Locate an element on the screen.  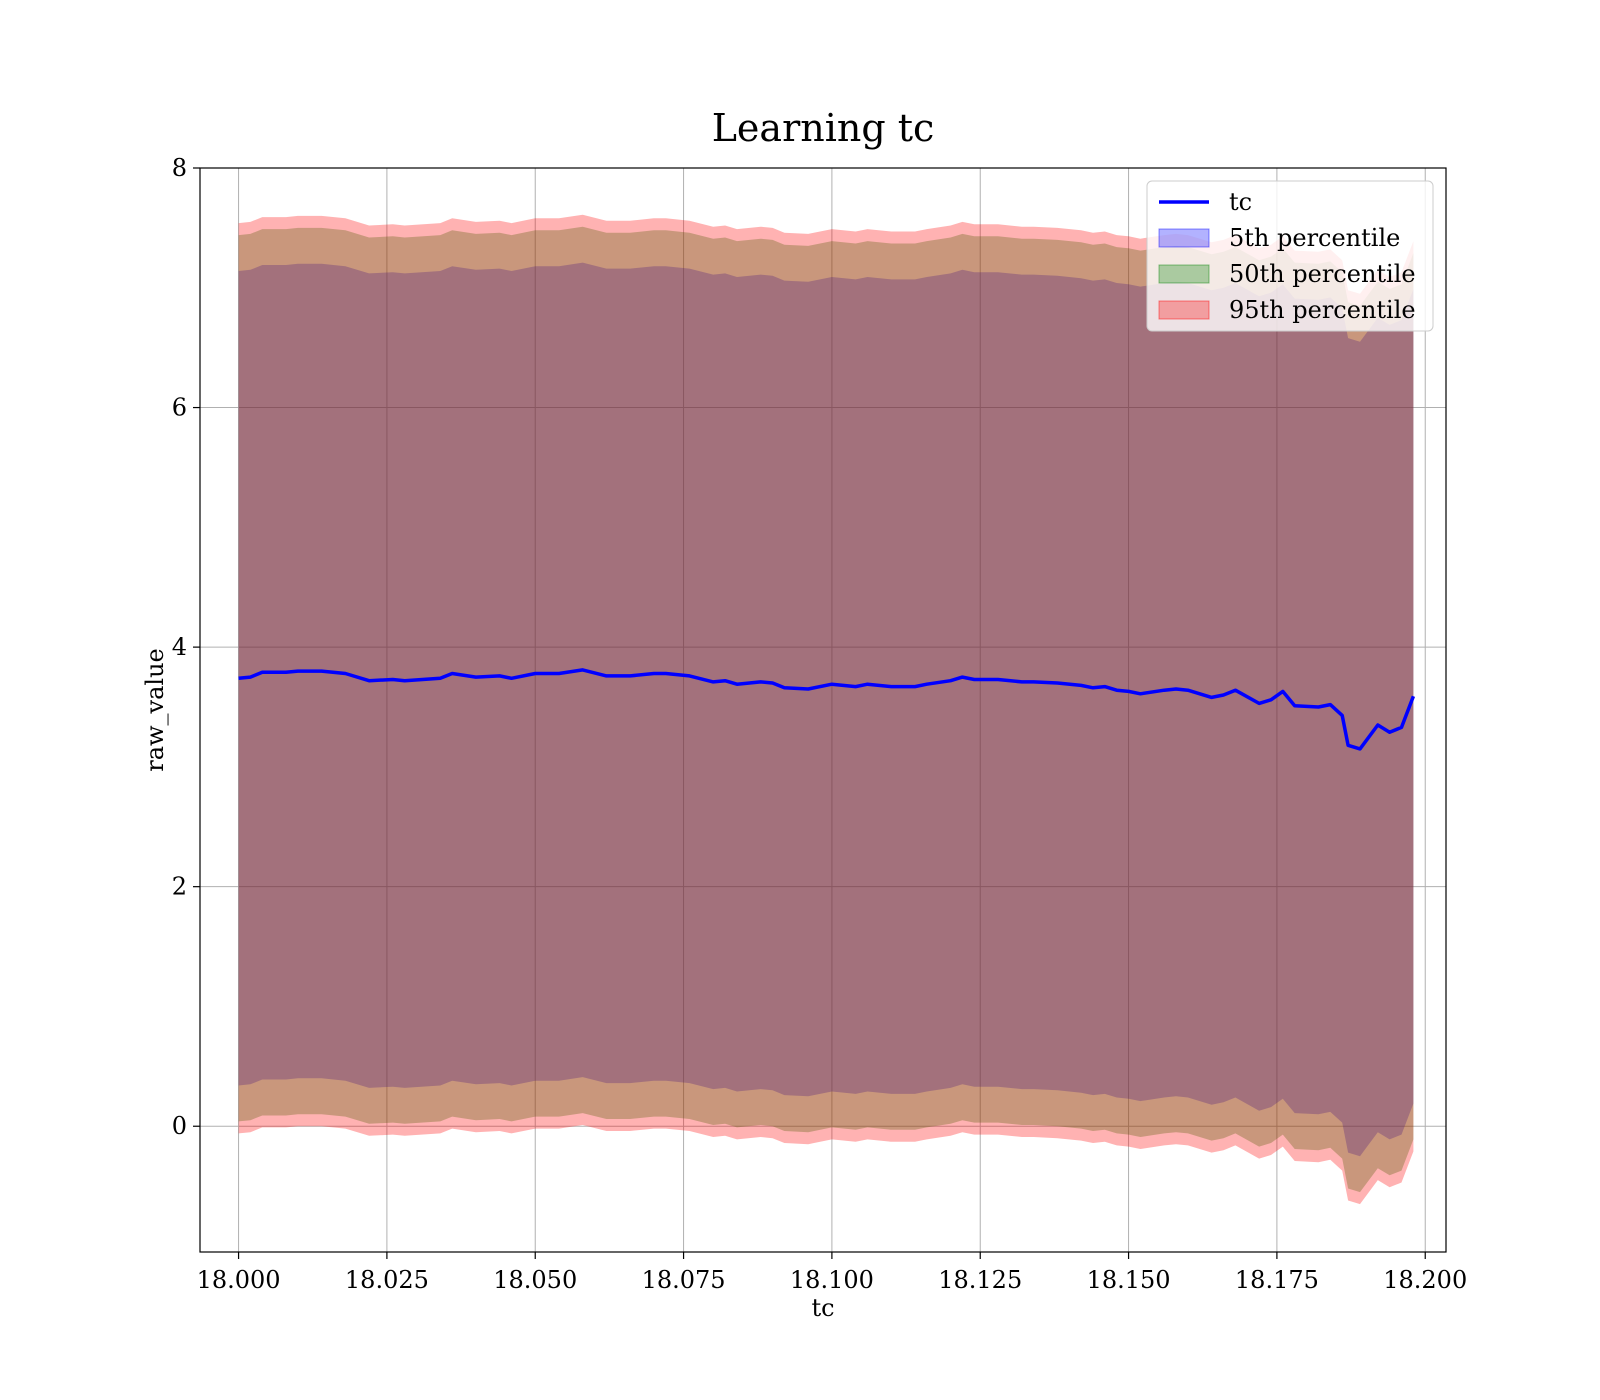
x-tick-label: 18.125 is located at coordinates (980, 1280).